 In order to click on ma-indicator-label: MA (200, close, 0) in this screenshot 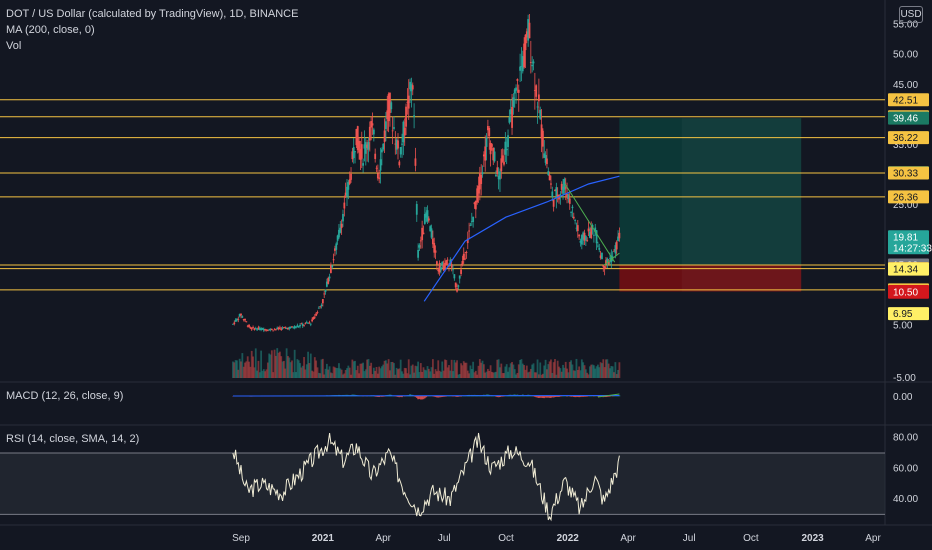, I will do `click(50, 30)`.